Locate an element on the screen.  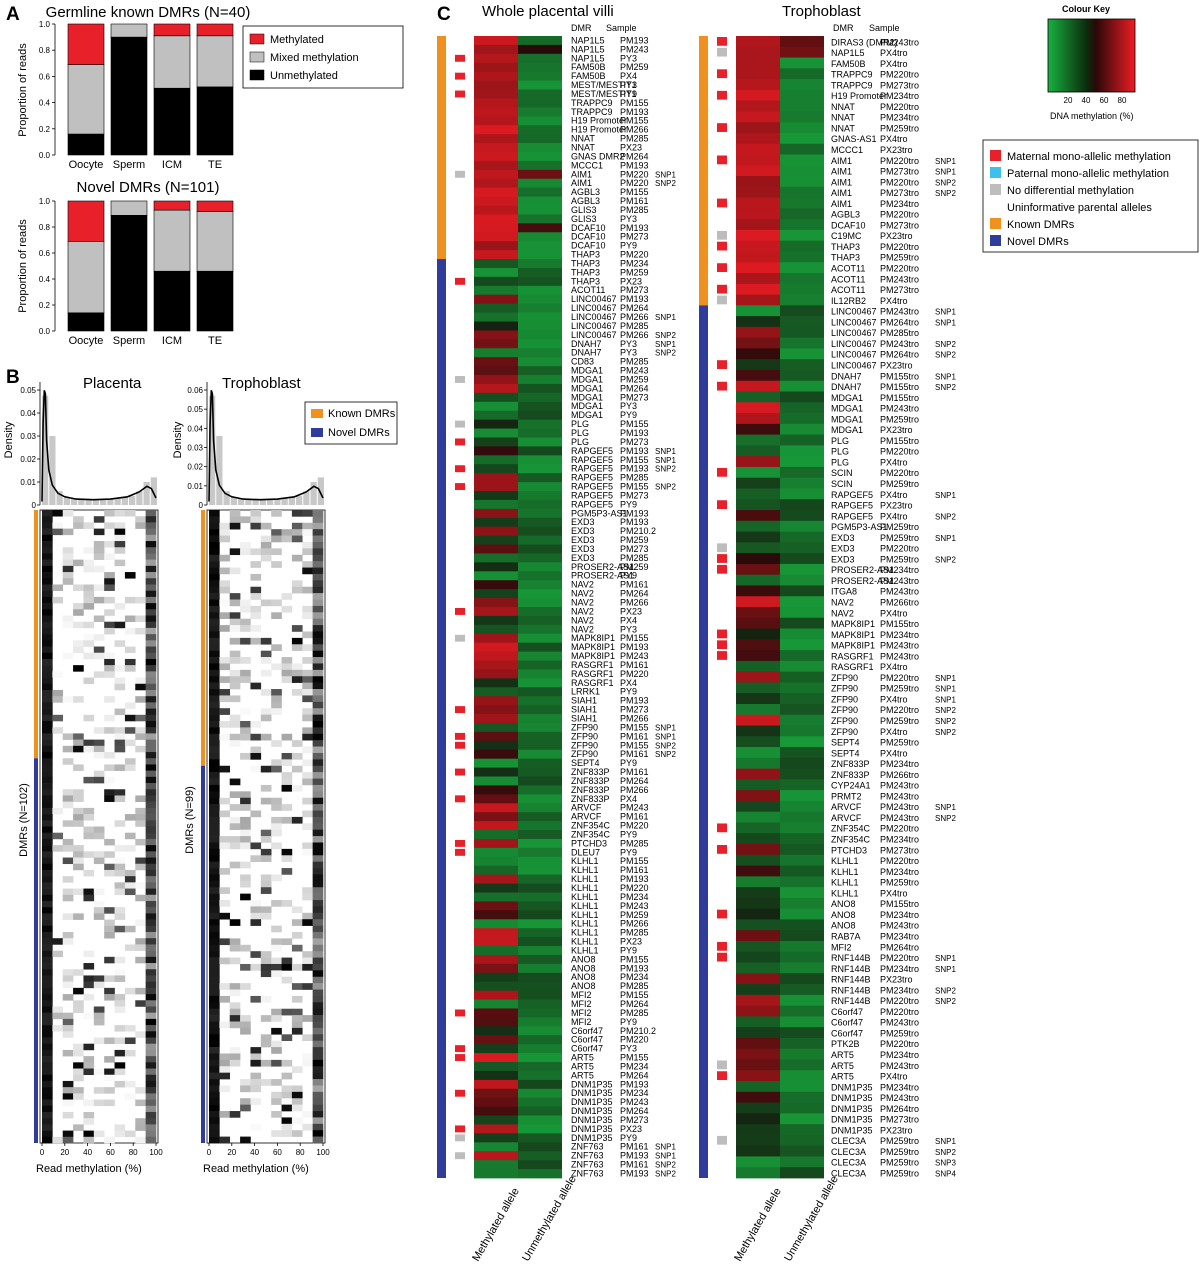
sample-name: PM264 is located at coordinates (634, 1111).